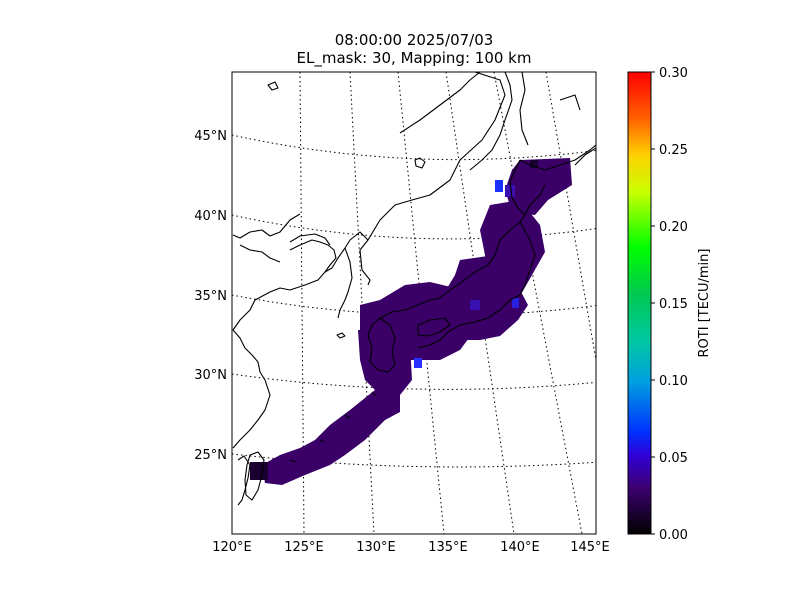 The image size is (800, 600). What do you see at coordinates (210, 136) in the screenshot?
I see `lat-tick-45: 45°N` at bounding box center [210, 136].